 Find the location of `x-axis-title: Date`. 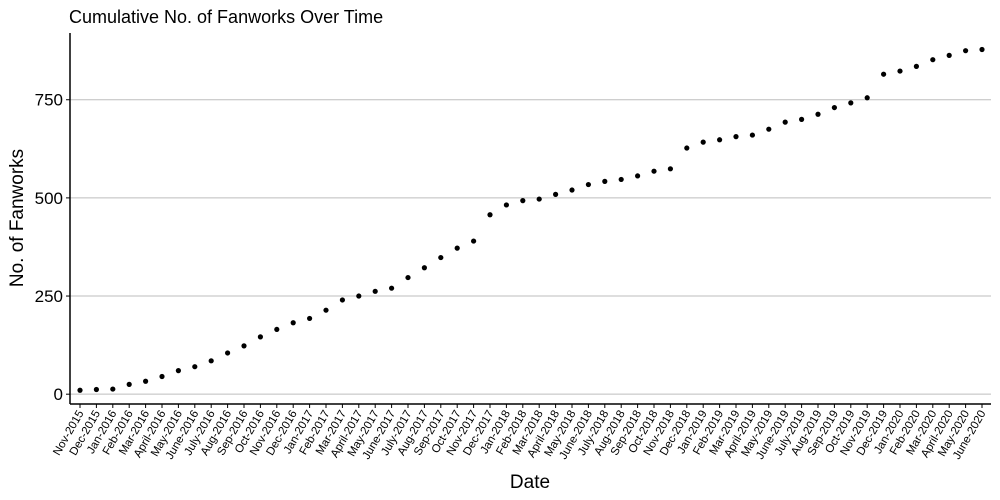

x-axis-title: Date is located at coordinates (530, 482).